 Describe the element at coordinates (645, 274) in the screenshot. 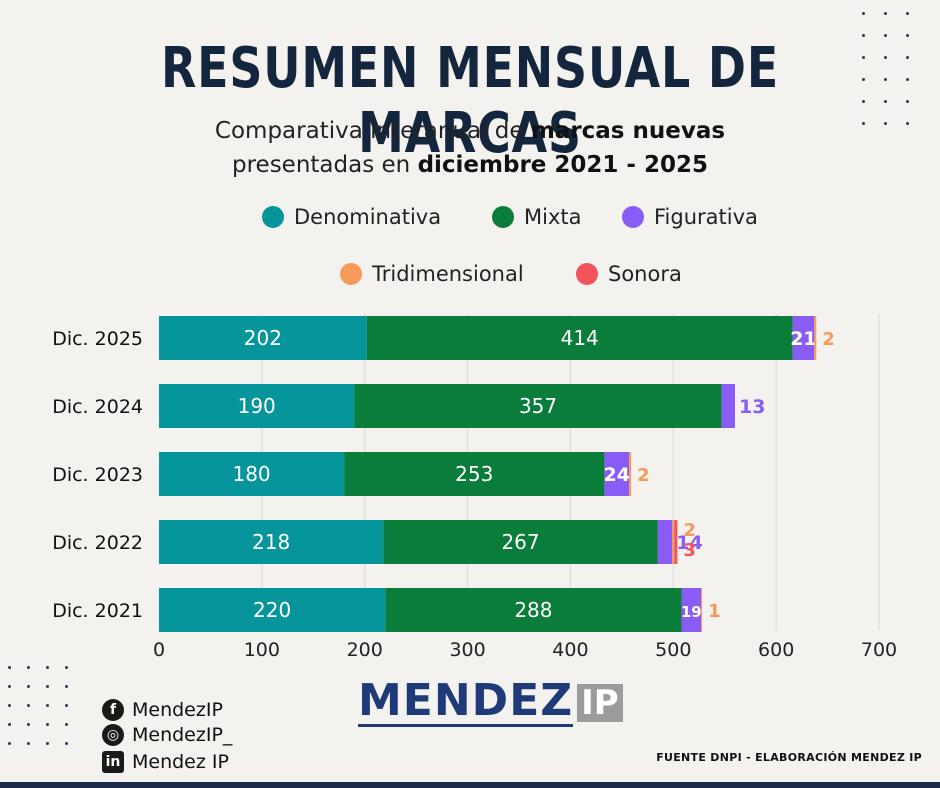

I see `legend-label-sonora: Sonora` at that location.